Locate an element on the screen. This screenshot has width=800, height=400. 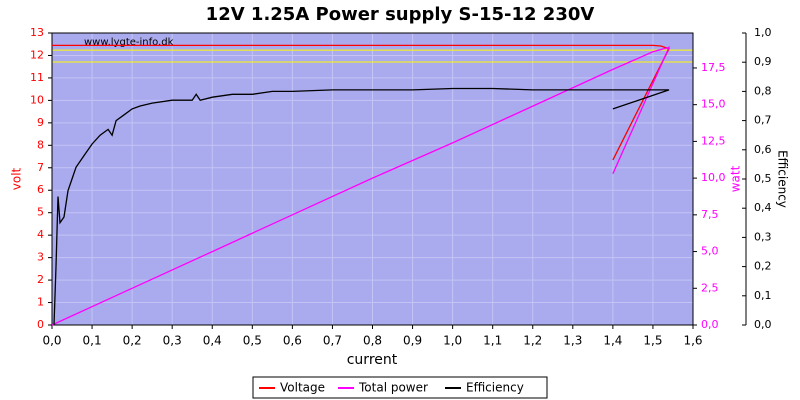
y3-tick-label: 0,1 is located at coordinates (763, 295).